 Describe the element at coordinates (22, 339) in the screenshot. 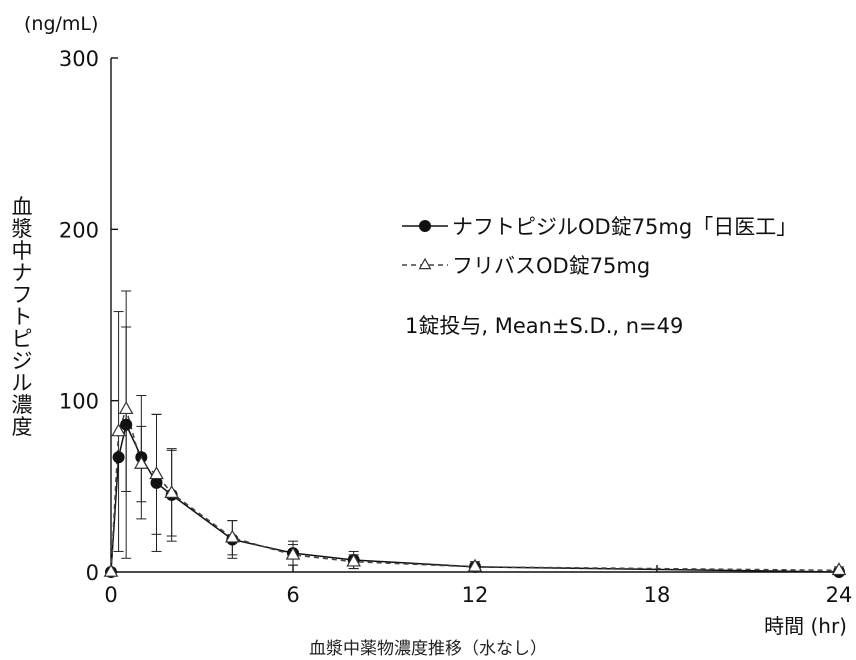

I see `y-axis-label-char: ピ` at that location.